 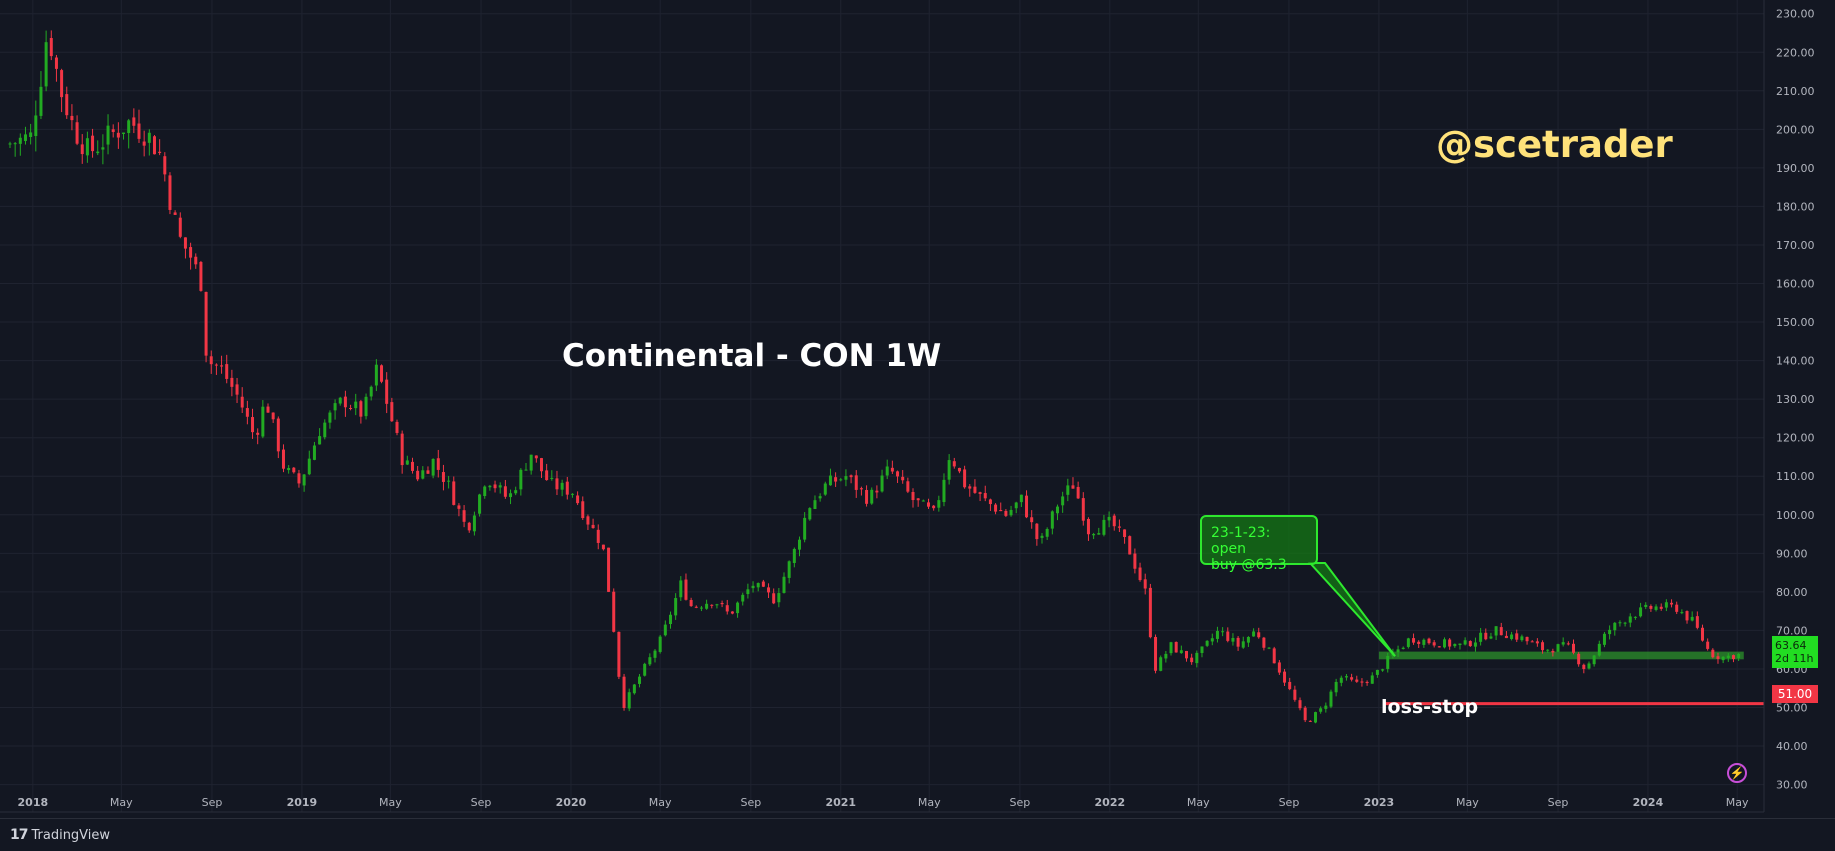 I want to click on lightning-icon: ⚡, so click(x=1737, y=773).